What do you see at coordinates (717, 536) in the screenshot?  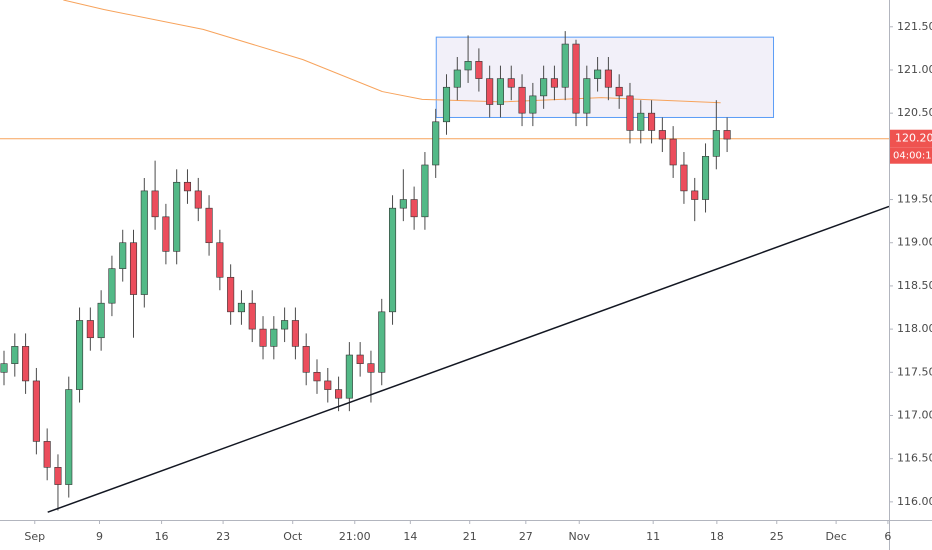 I see `x-tick-label: 18` at bounding box center [717, 536].